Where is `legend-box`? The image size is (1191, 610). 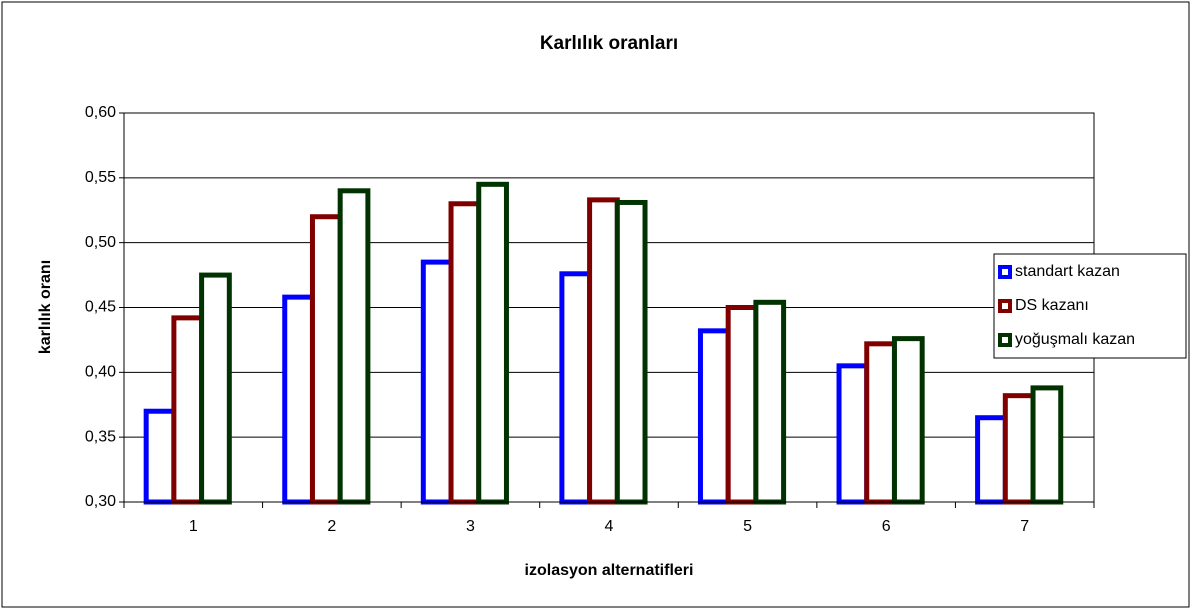
legend-box is located at coordinates (1090, 306).